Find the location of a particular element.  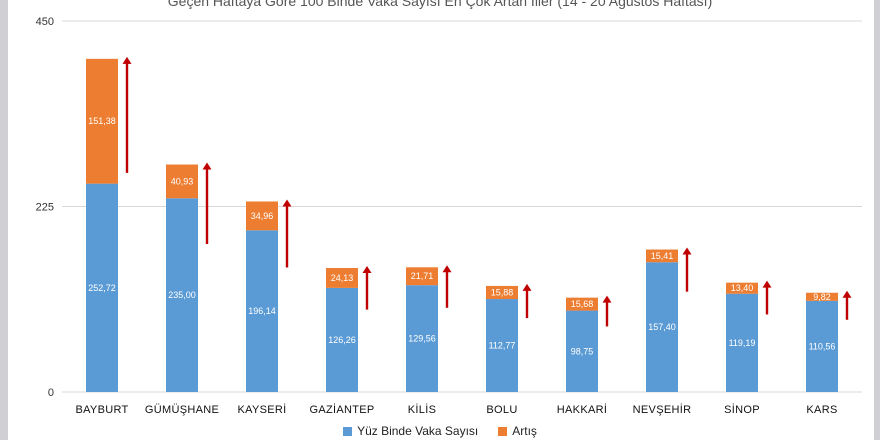

data-label-0-9: 110,56 is located at coordinates (822, 346).